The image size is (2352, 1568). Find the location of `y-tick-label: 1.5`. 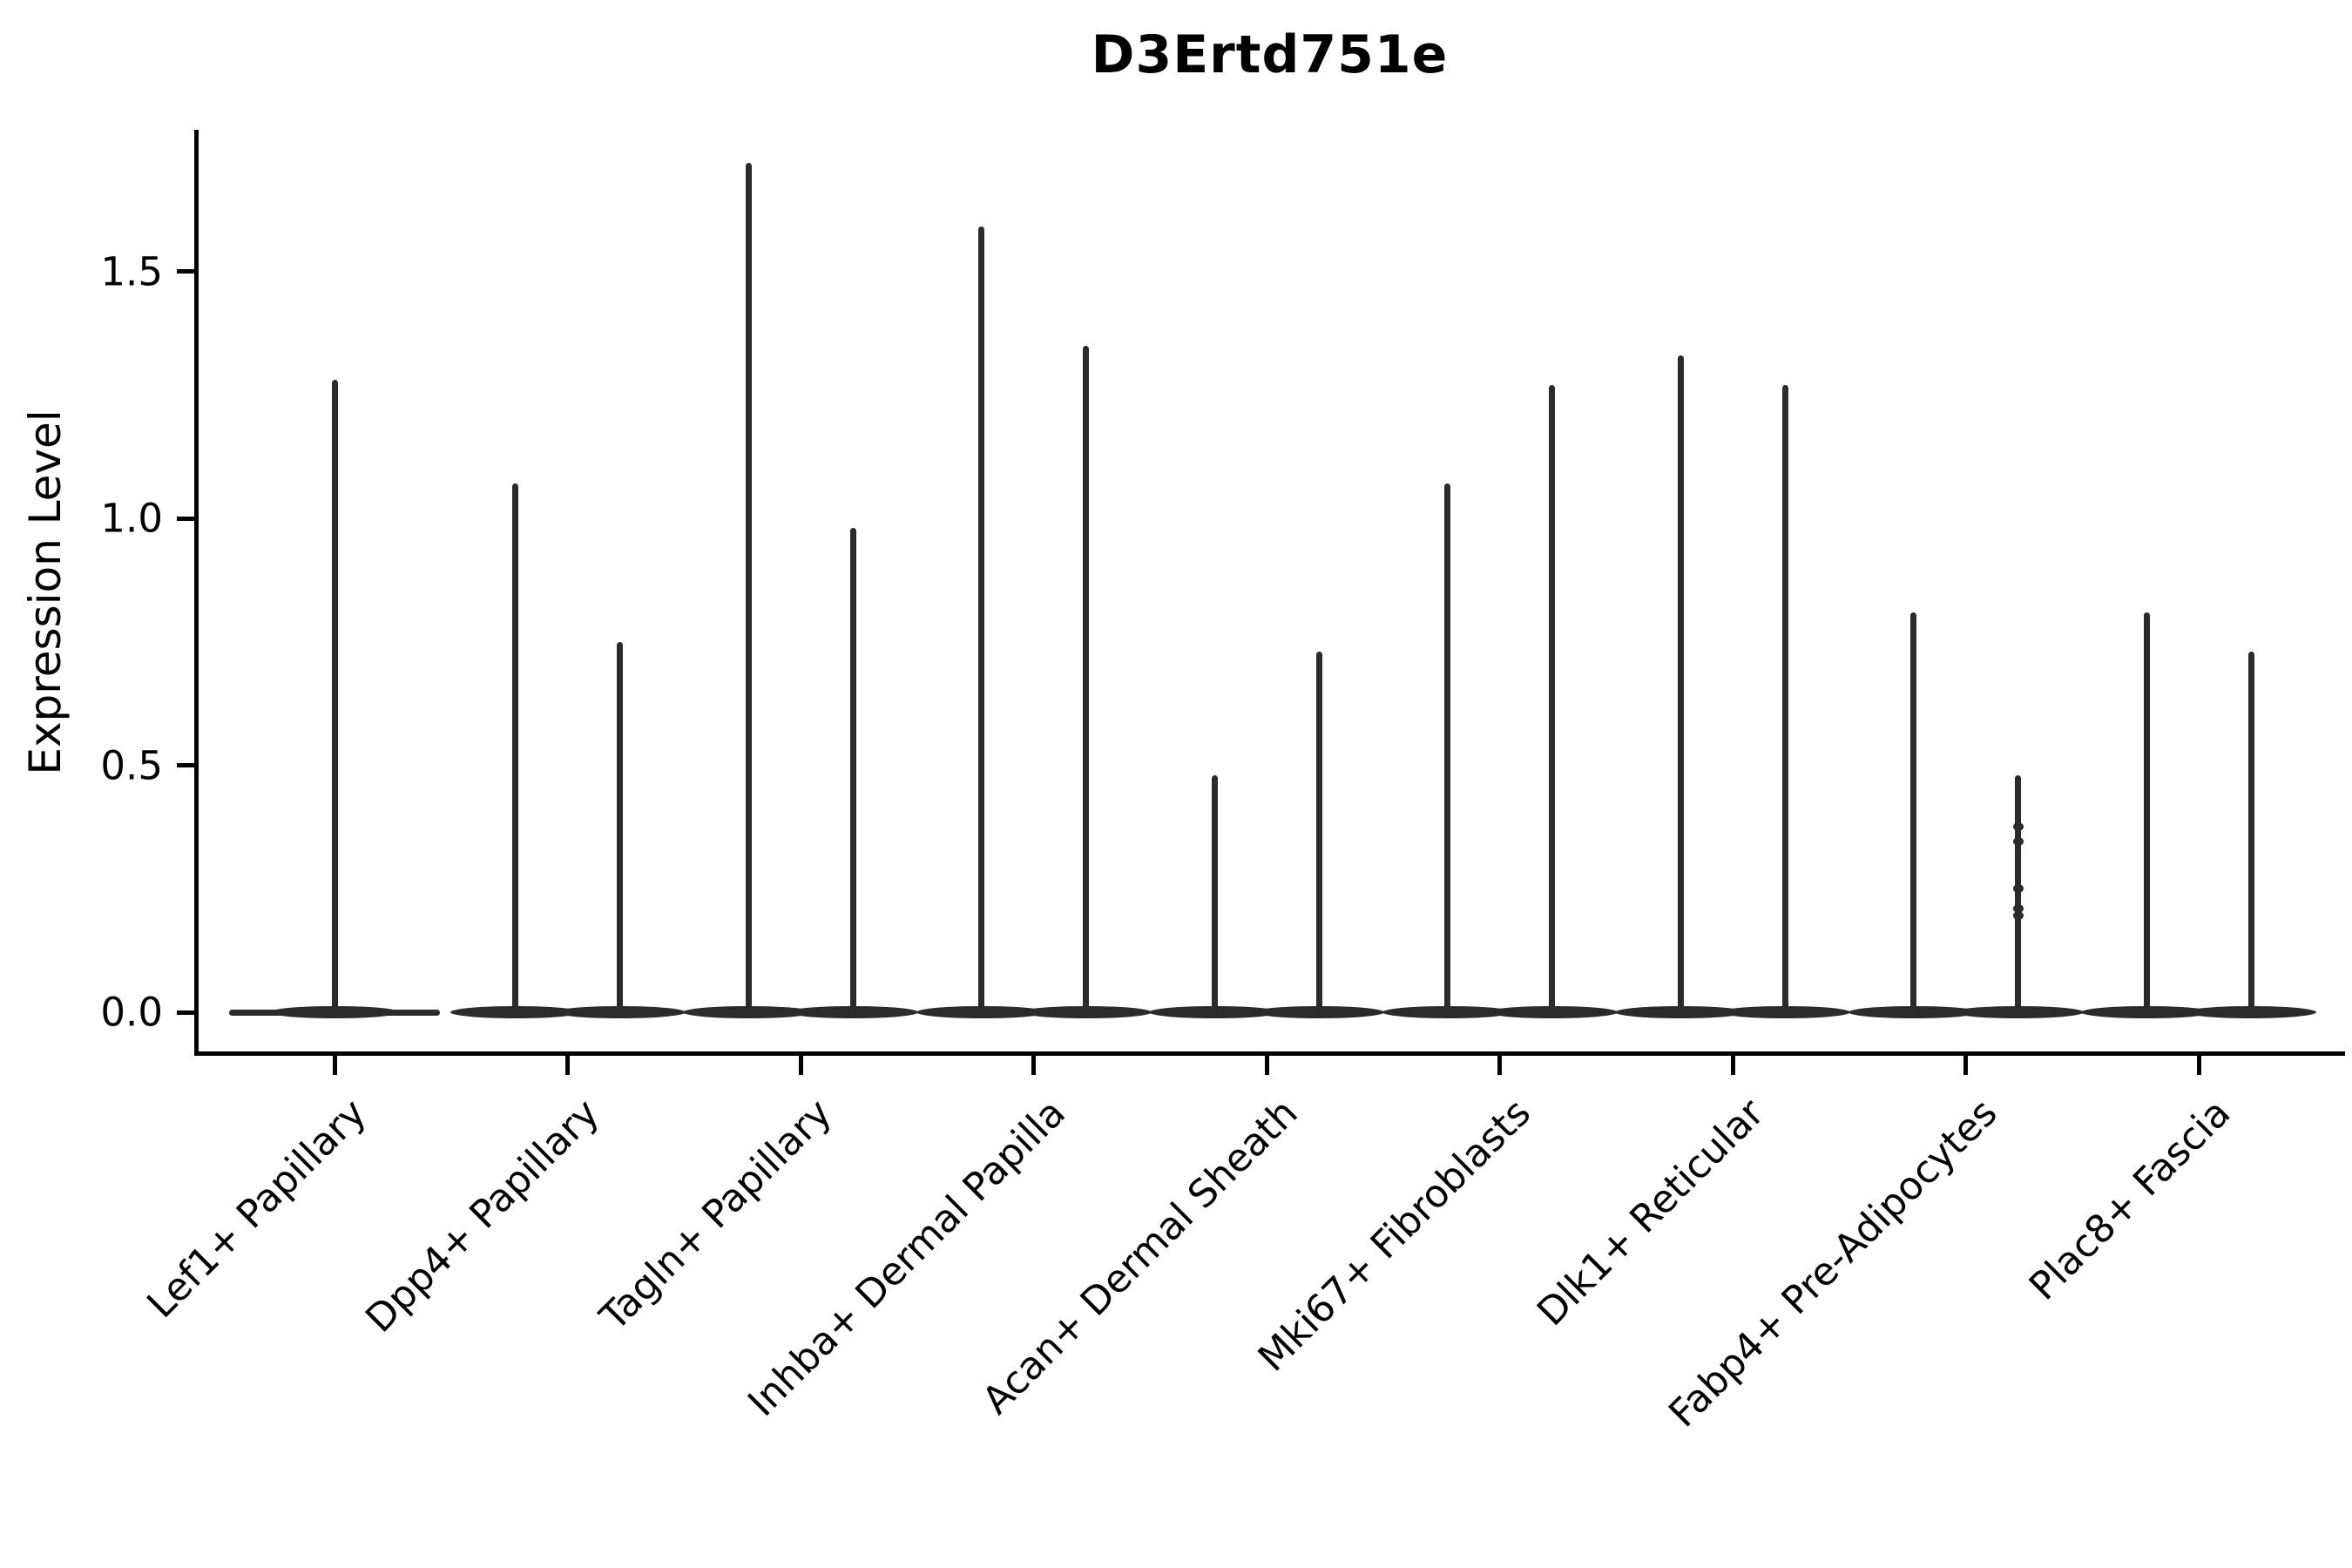

y-tick-label: 1.5 is located at coordinates (131, 271).